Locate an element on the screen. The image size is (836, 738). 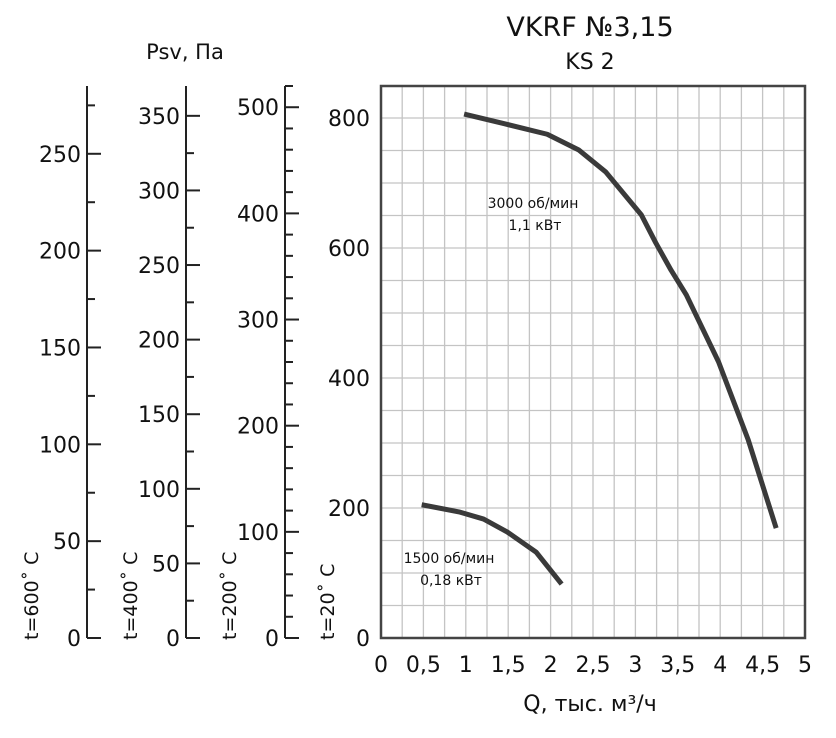
series-power-label: 1,1 кВт is located at coordinates (535, 226).